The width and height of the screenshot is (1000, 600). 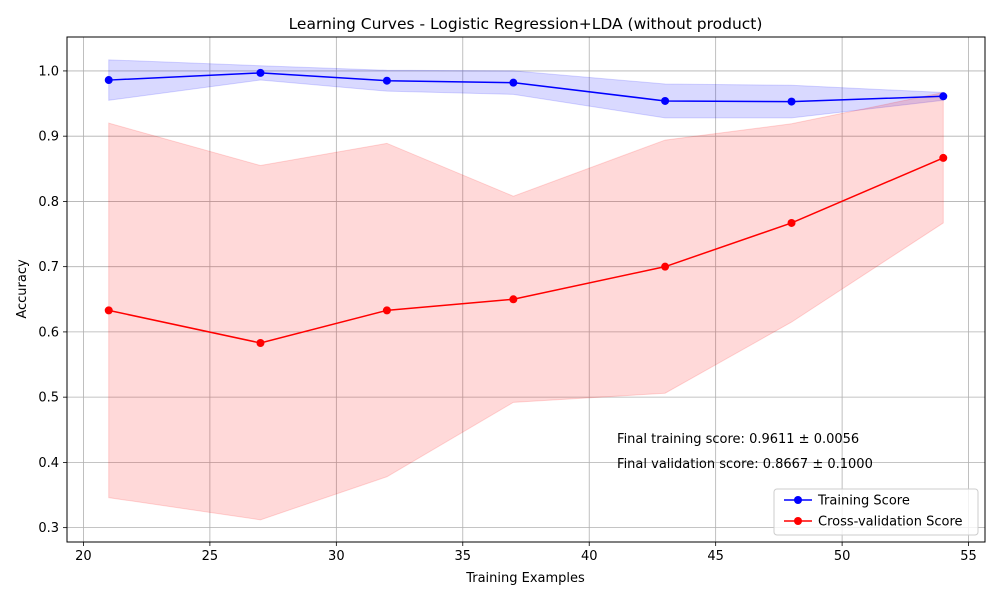 What do you see at coordinates (526, 89) in the screenshot?
I see `training-std-band` at bounding box center [526, 89].